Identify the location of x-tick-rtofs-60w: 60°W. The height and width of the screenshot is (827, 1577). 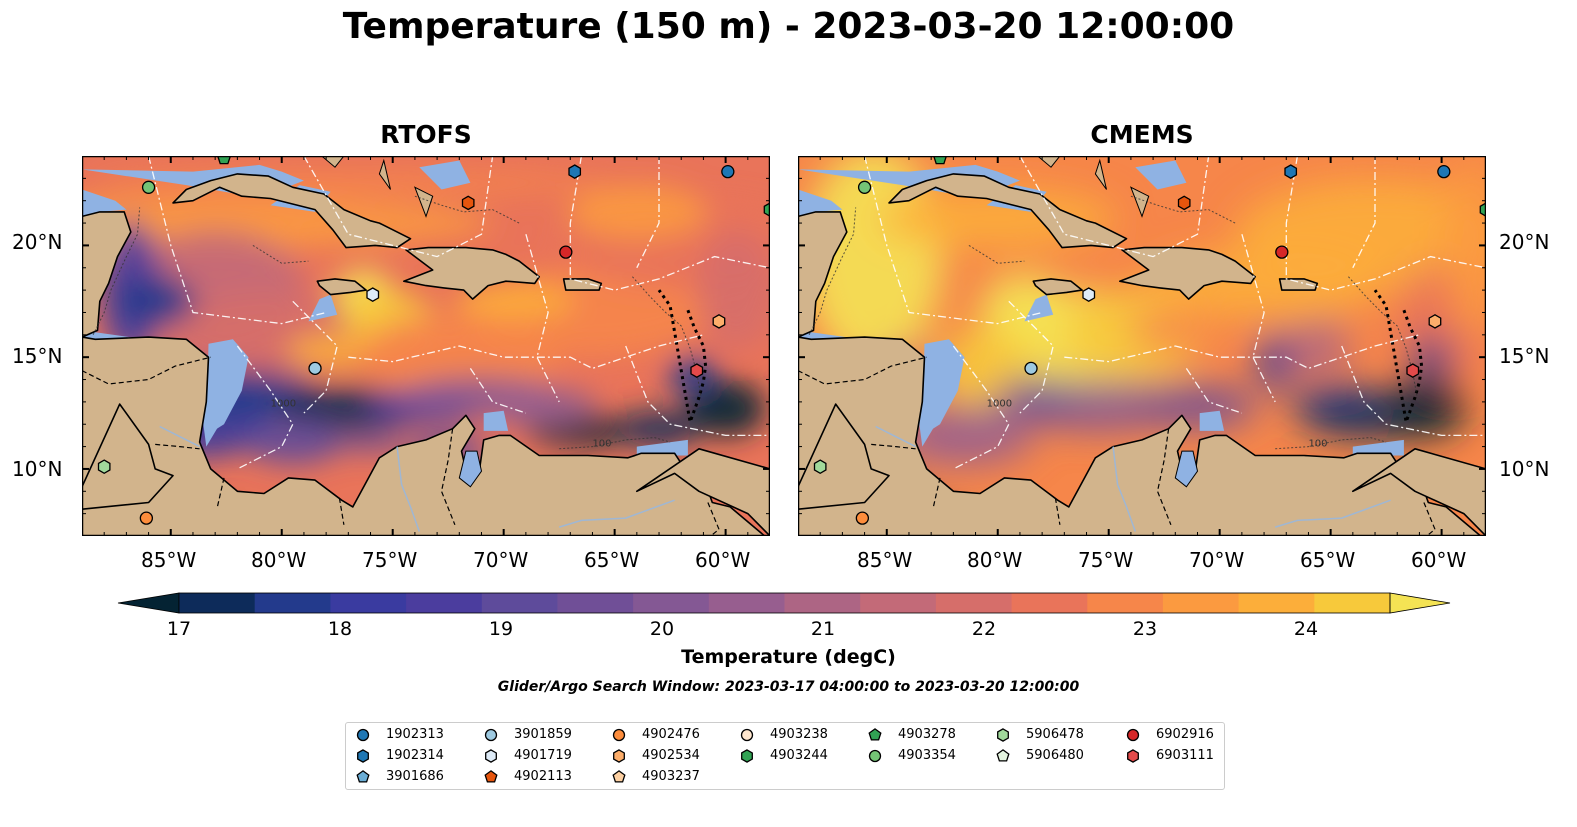
(723, 560).